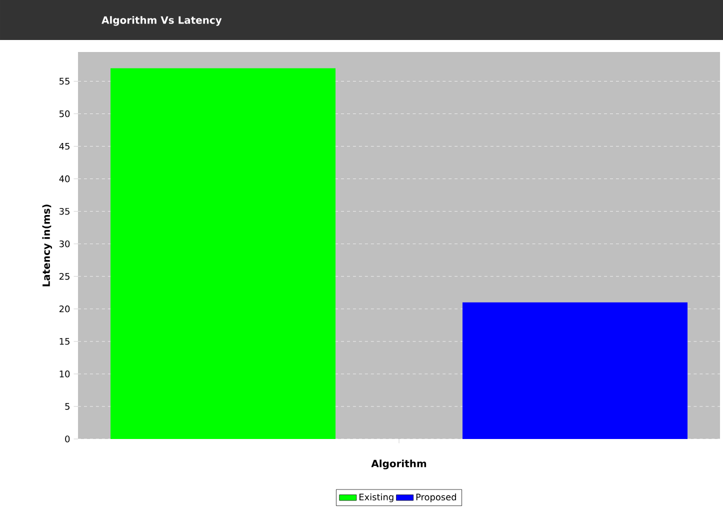 This screenshot has height=513, width=723. I want to click on y-tick-label: 15, so click(65, 341).